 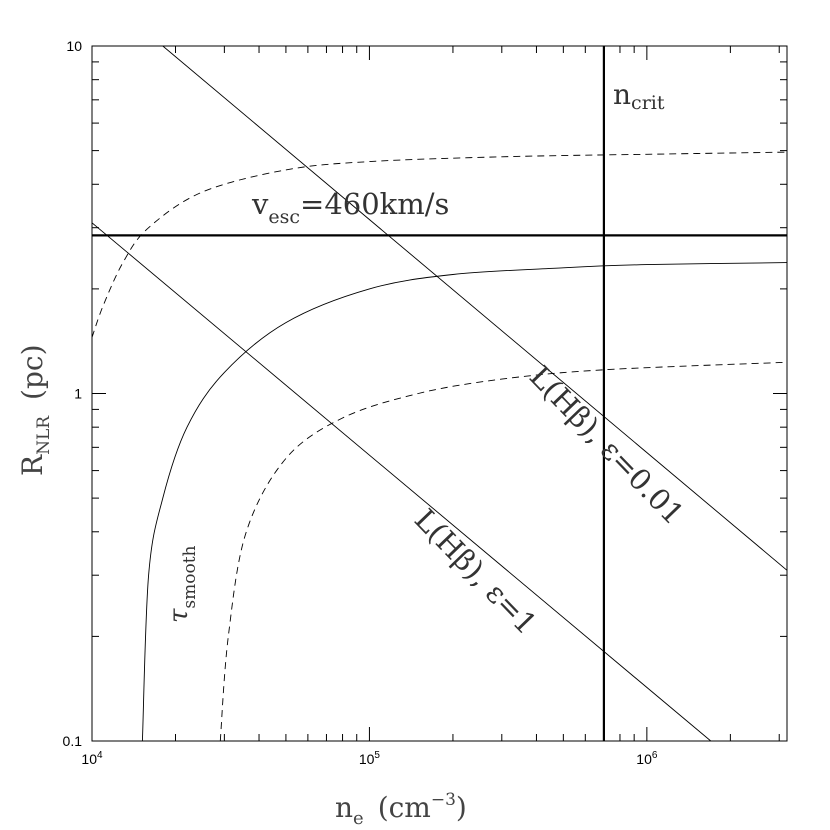 What do you see at coordinates (461, 807) in the screenshot?
I see `x-axis-unit-close: )` at bounding box center [461, 807].